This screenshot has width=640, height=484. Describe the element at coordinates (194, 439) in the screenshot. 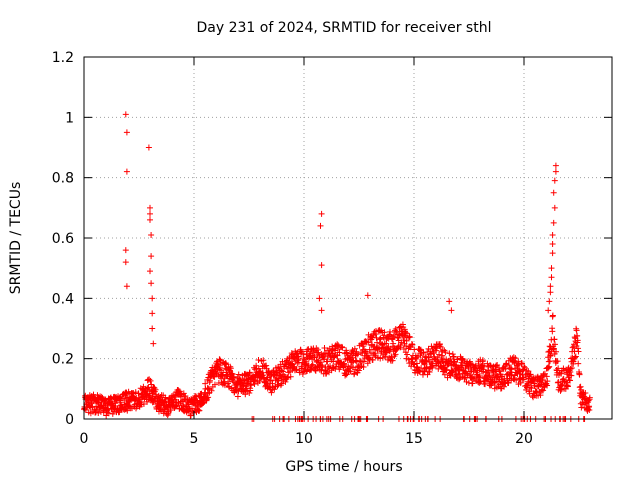

I see `x-tick-label: 5` at that location.